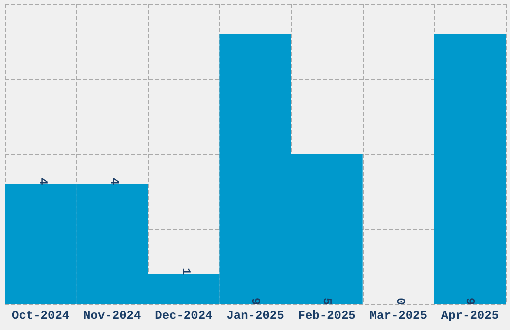 The image size is (510, 330). I want to click on x-tick-label: Dec-2024, so click(184, 316).